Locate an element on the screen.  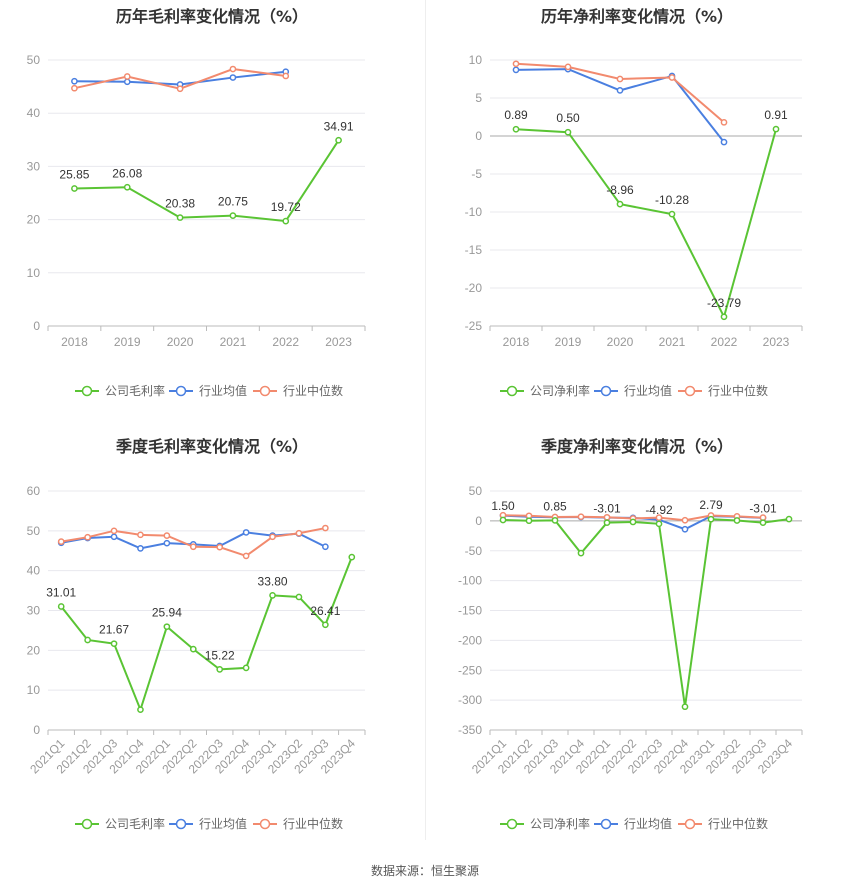
x-tick-label: 2022 is located at coordinates (285, 342).